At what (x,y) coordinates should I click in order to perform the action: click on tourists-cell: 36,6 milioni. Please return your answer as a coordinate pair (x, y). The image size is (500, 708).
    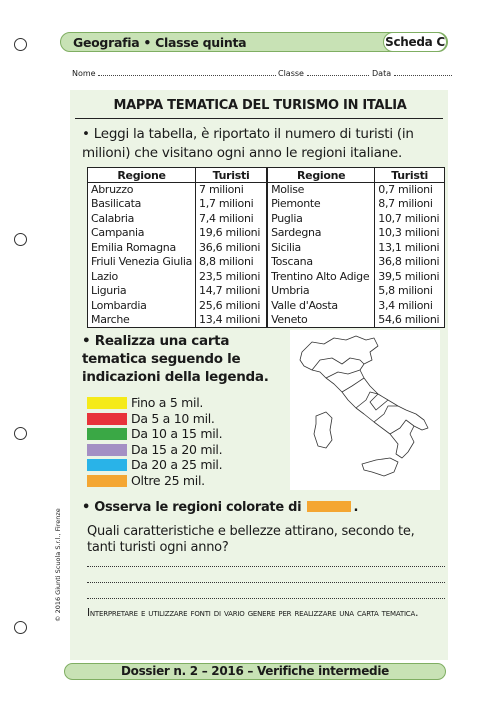
    Looking at the image, I should click on (231, 247).